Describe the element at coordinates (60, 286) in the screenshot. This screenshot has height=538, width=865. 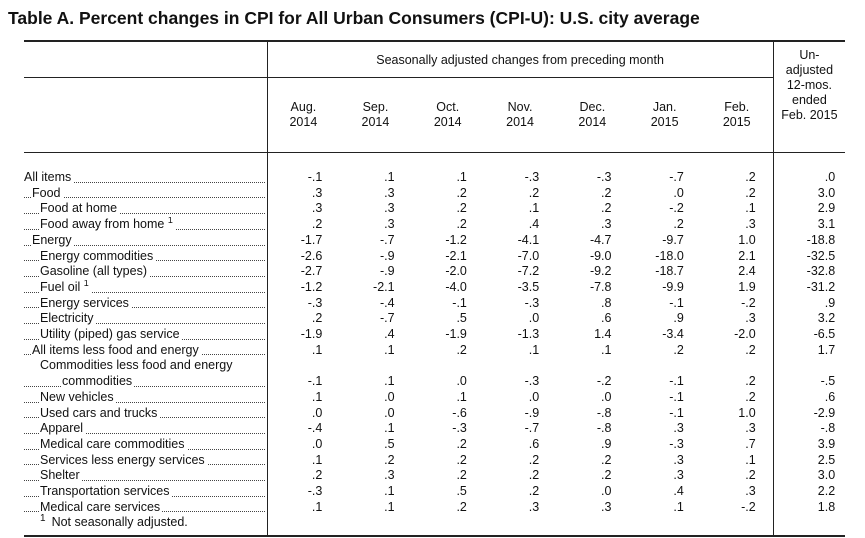
I see `row-label-text: Fuel oil` at that location.